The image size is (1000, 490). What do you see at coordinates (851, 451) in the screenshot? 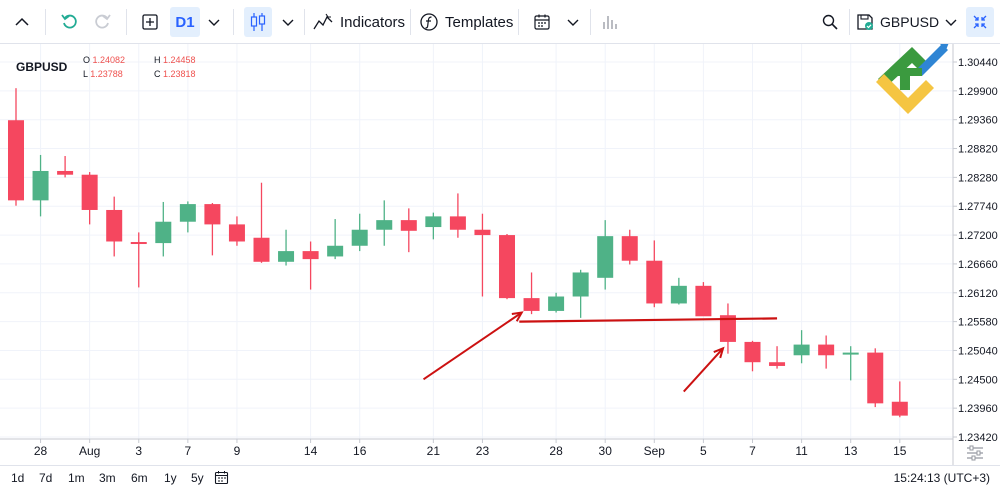
I see `time-tick-label: 13` at bounding box center [851, 451].